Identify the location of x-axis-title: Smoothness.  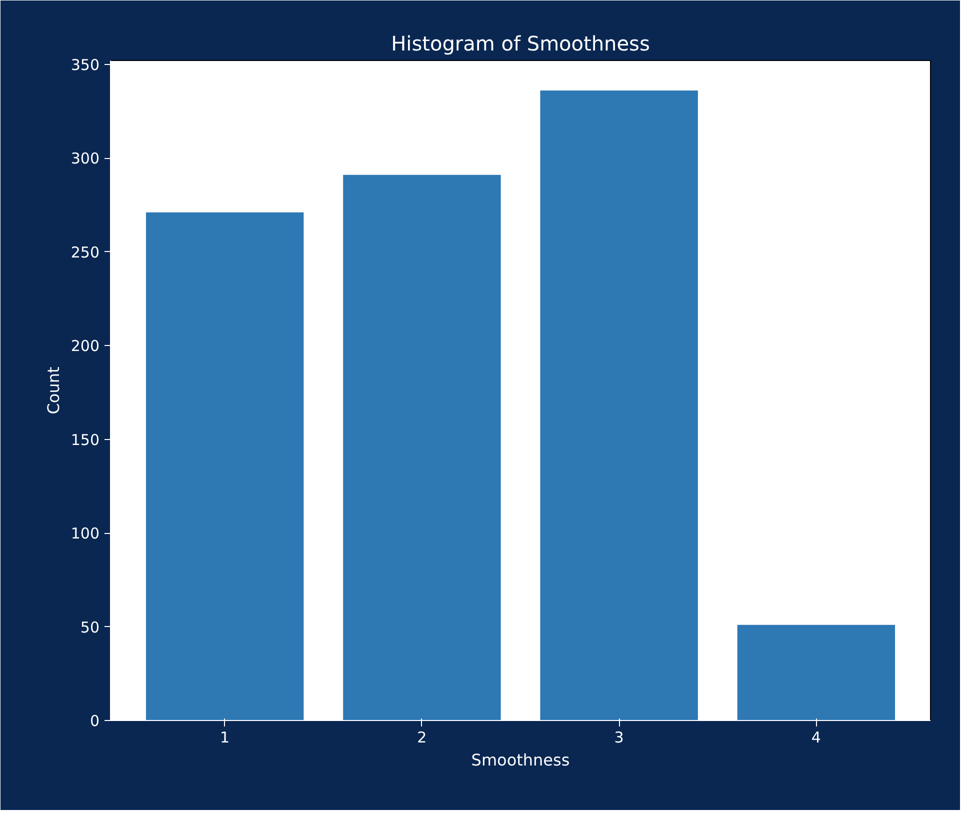
(520, 760).